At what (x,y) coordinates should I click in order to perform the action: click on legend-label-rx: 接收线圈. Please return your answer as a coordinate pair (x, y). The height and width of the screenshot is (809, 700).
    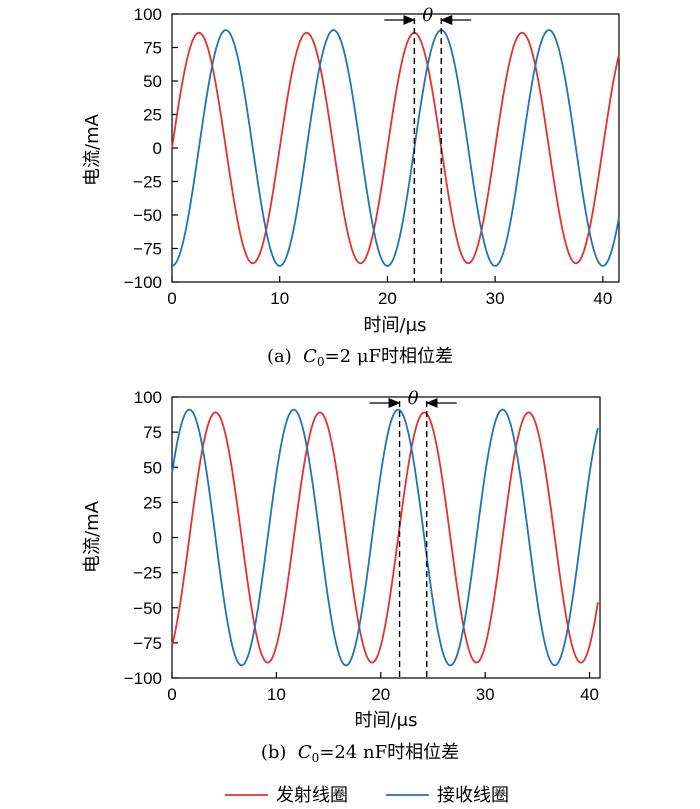
    Looking at the image, I should click on (473, 795).